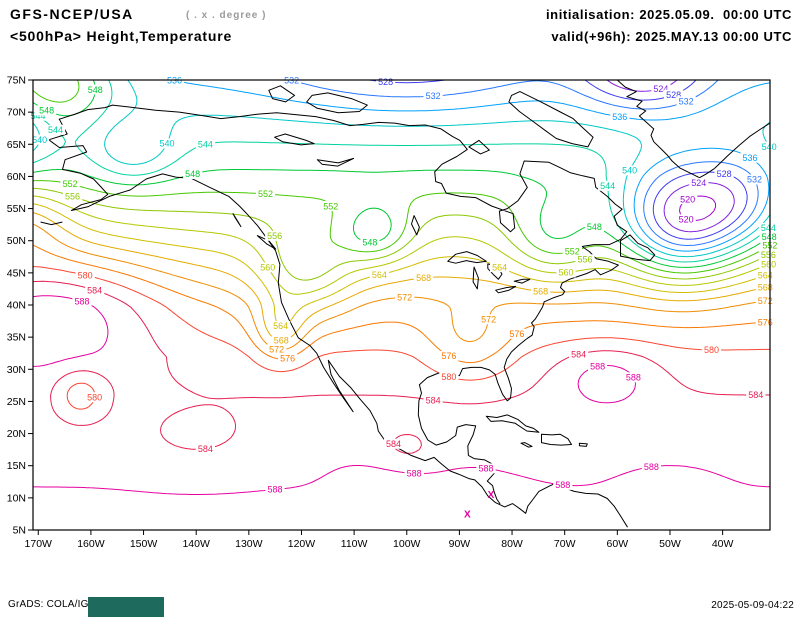 The width and height of the screenshot is (800, 618). I want to click on x-axis-tick-label: 150W, so click(144, 544).